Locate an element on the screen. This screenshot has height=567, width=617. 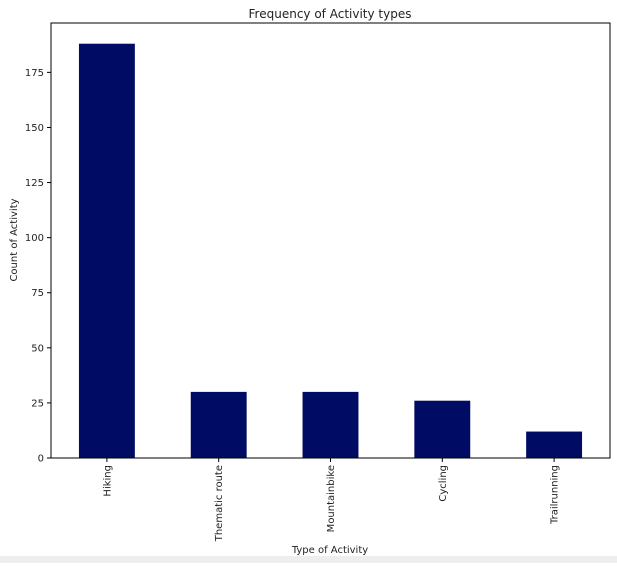
y-tick-label: 25 is located at coordinates (37, 403).